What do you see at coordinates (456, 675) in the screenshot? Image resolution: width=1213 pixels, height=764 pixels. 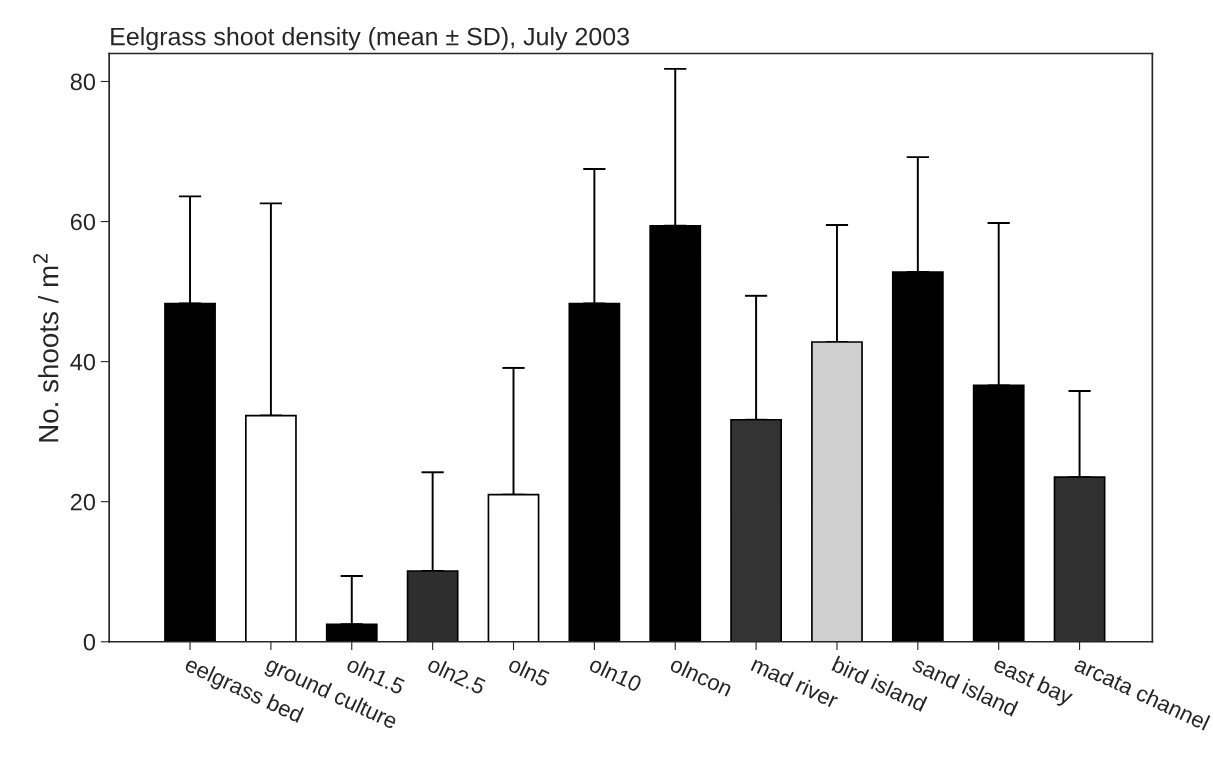 I see `x-tick-label: oln2.5` at bounding box center [456, 675].